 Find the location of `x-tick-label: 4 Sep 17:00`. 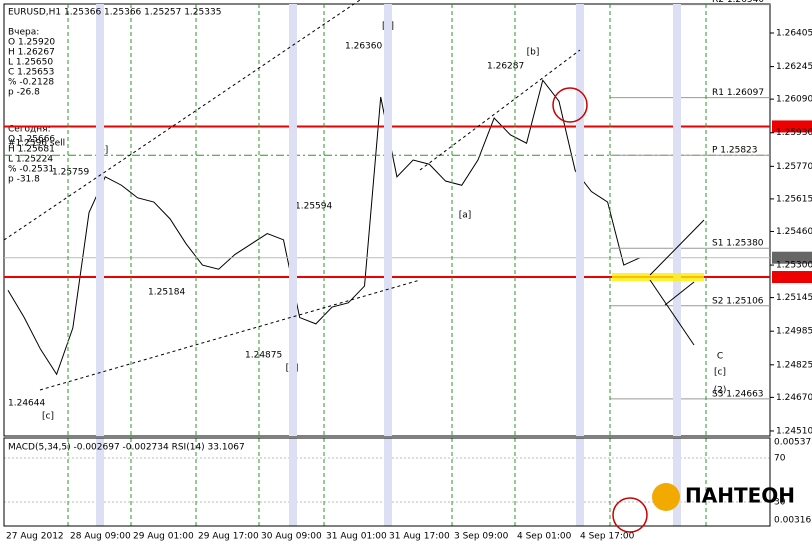

x-tick-label: 4 Sep 17:00 is located at coordinates (607, 537).